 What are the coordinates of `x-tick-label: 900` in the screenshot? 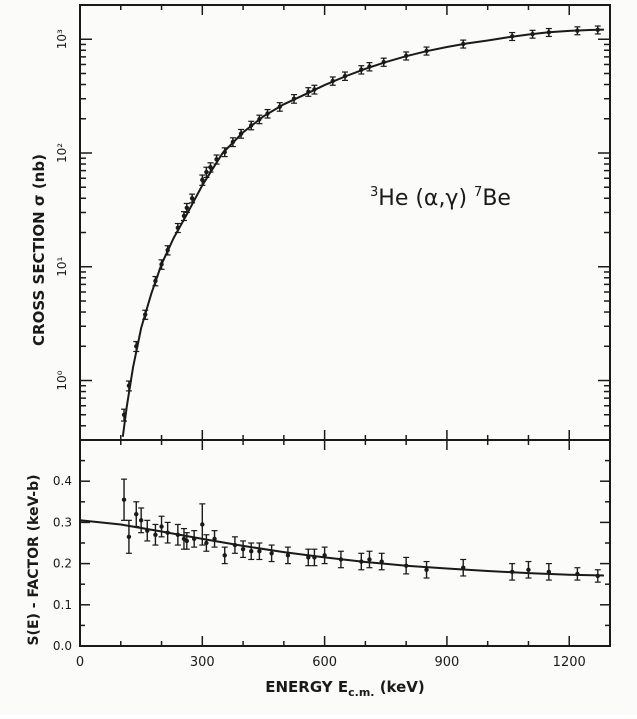 It's located at (447, 662).